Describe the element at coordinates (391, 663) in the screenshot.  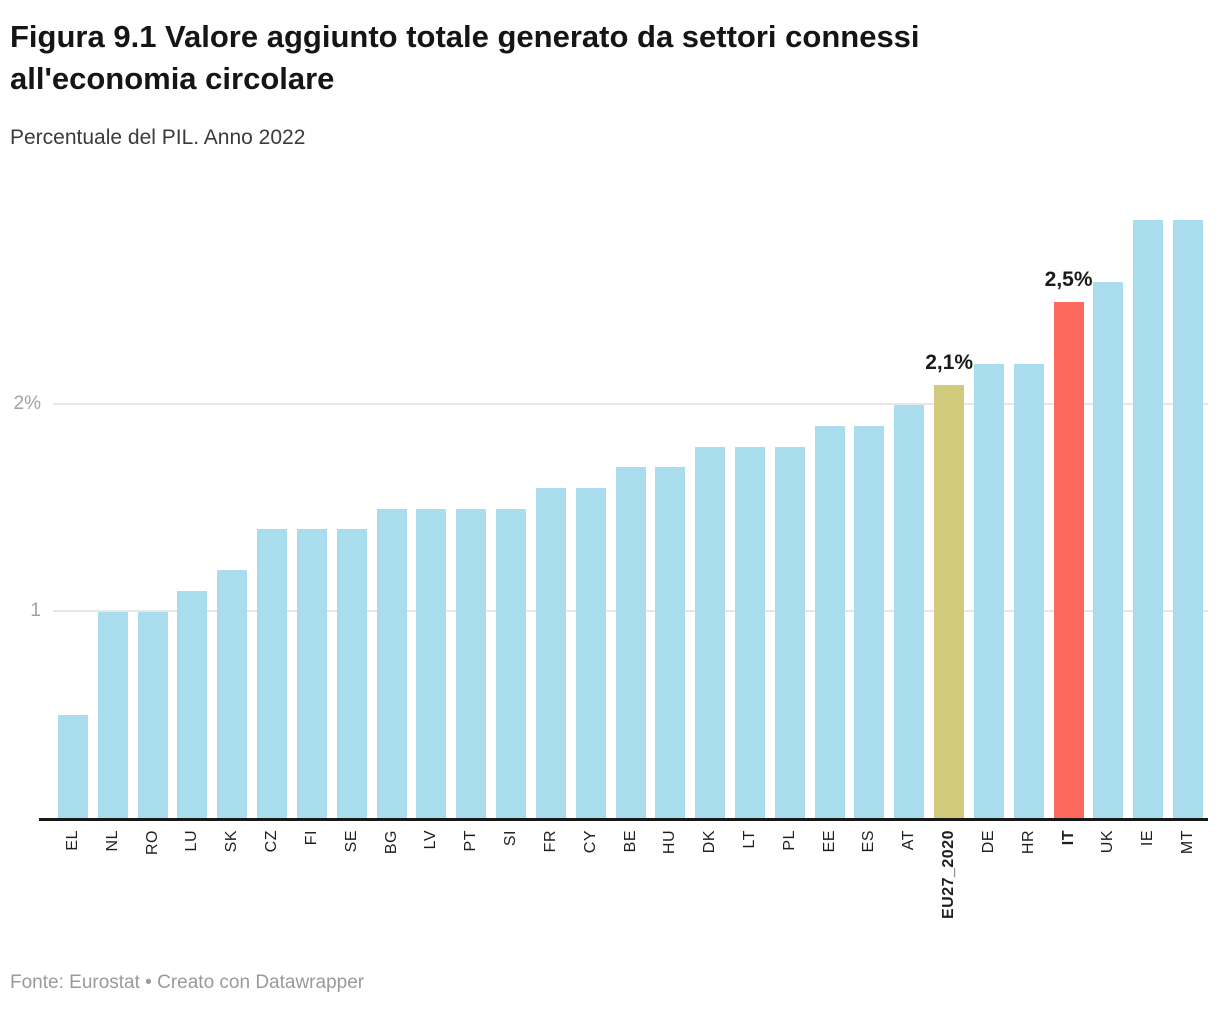
I see `bar-BG` at that location.